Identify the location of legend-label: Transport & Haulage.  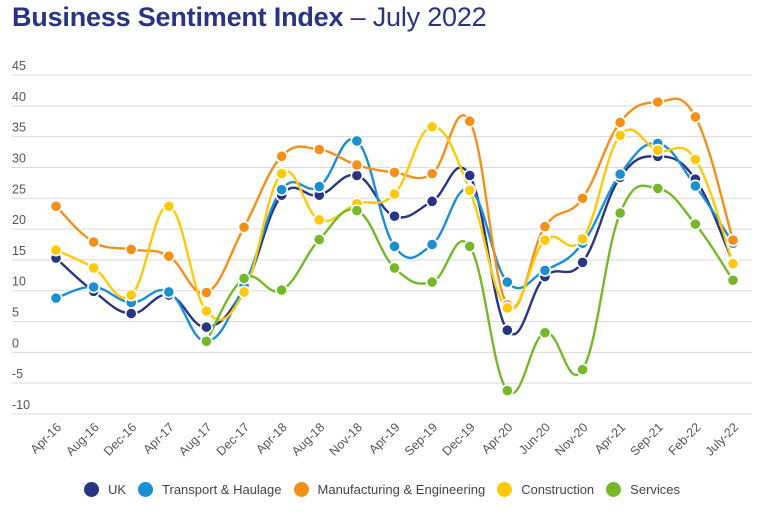
(222, 489).